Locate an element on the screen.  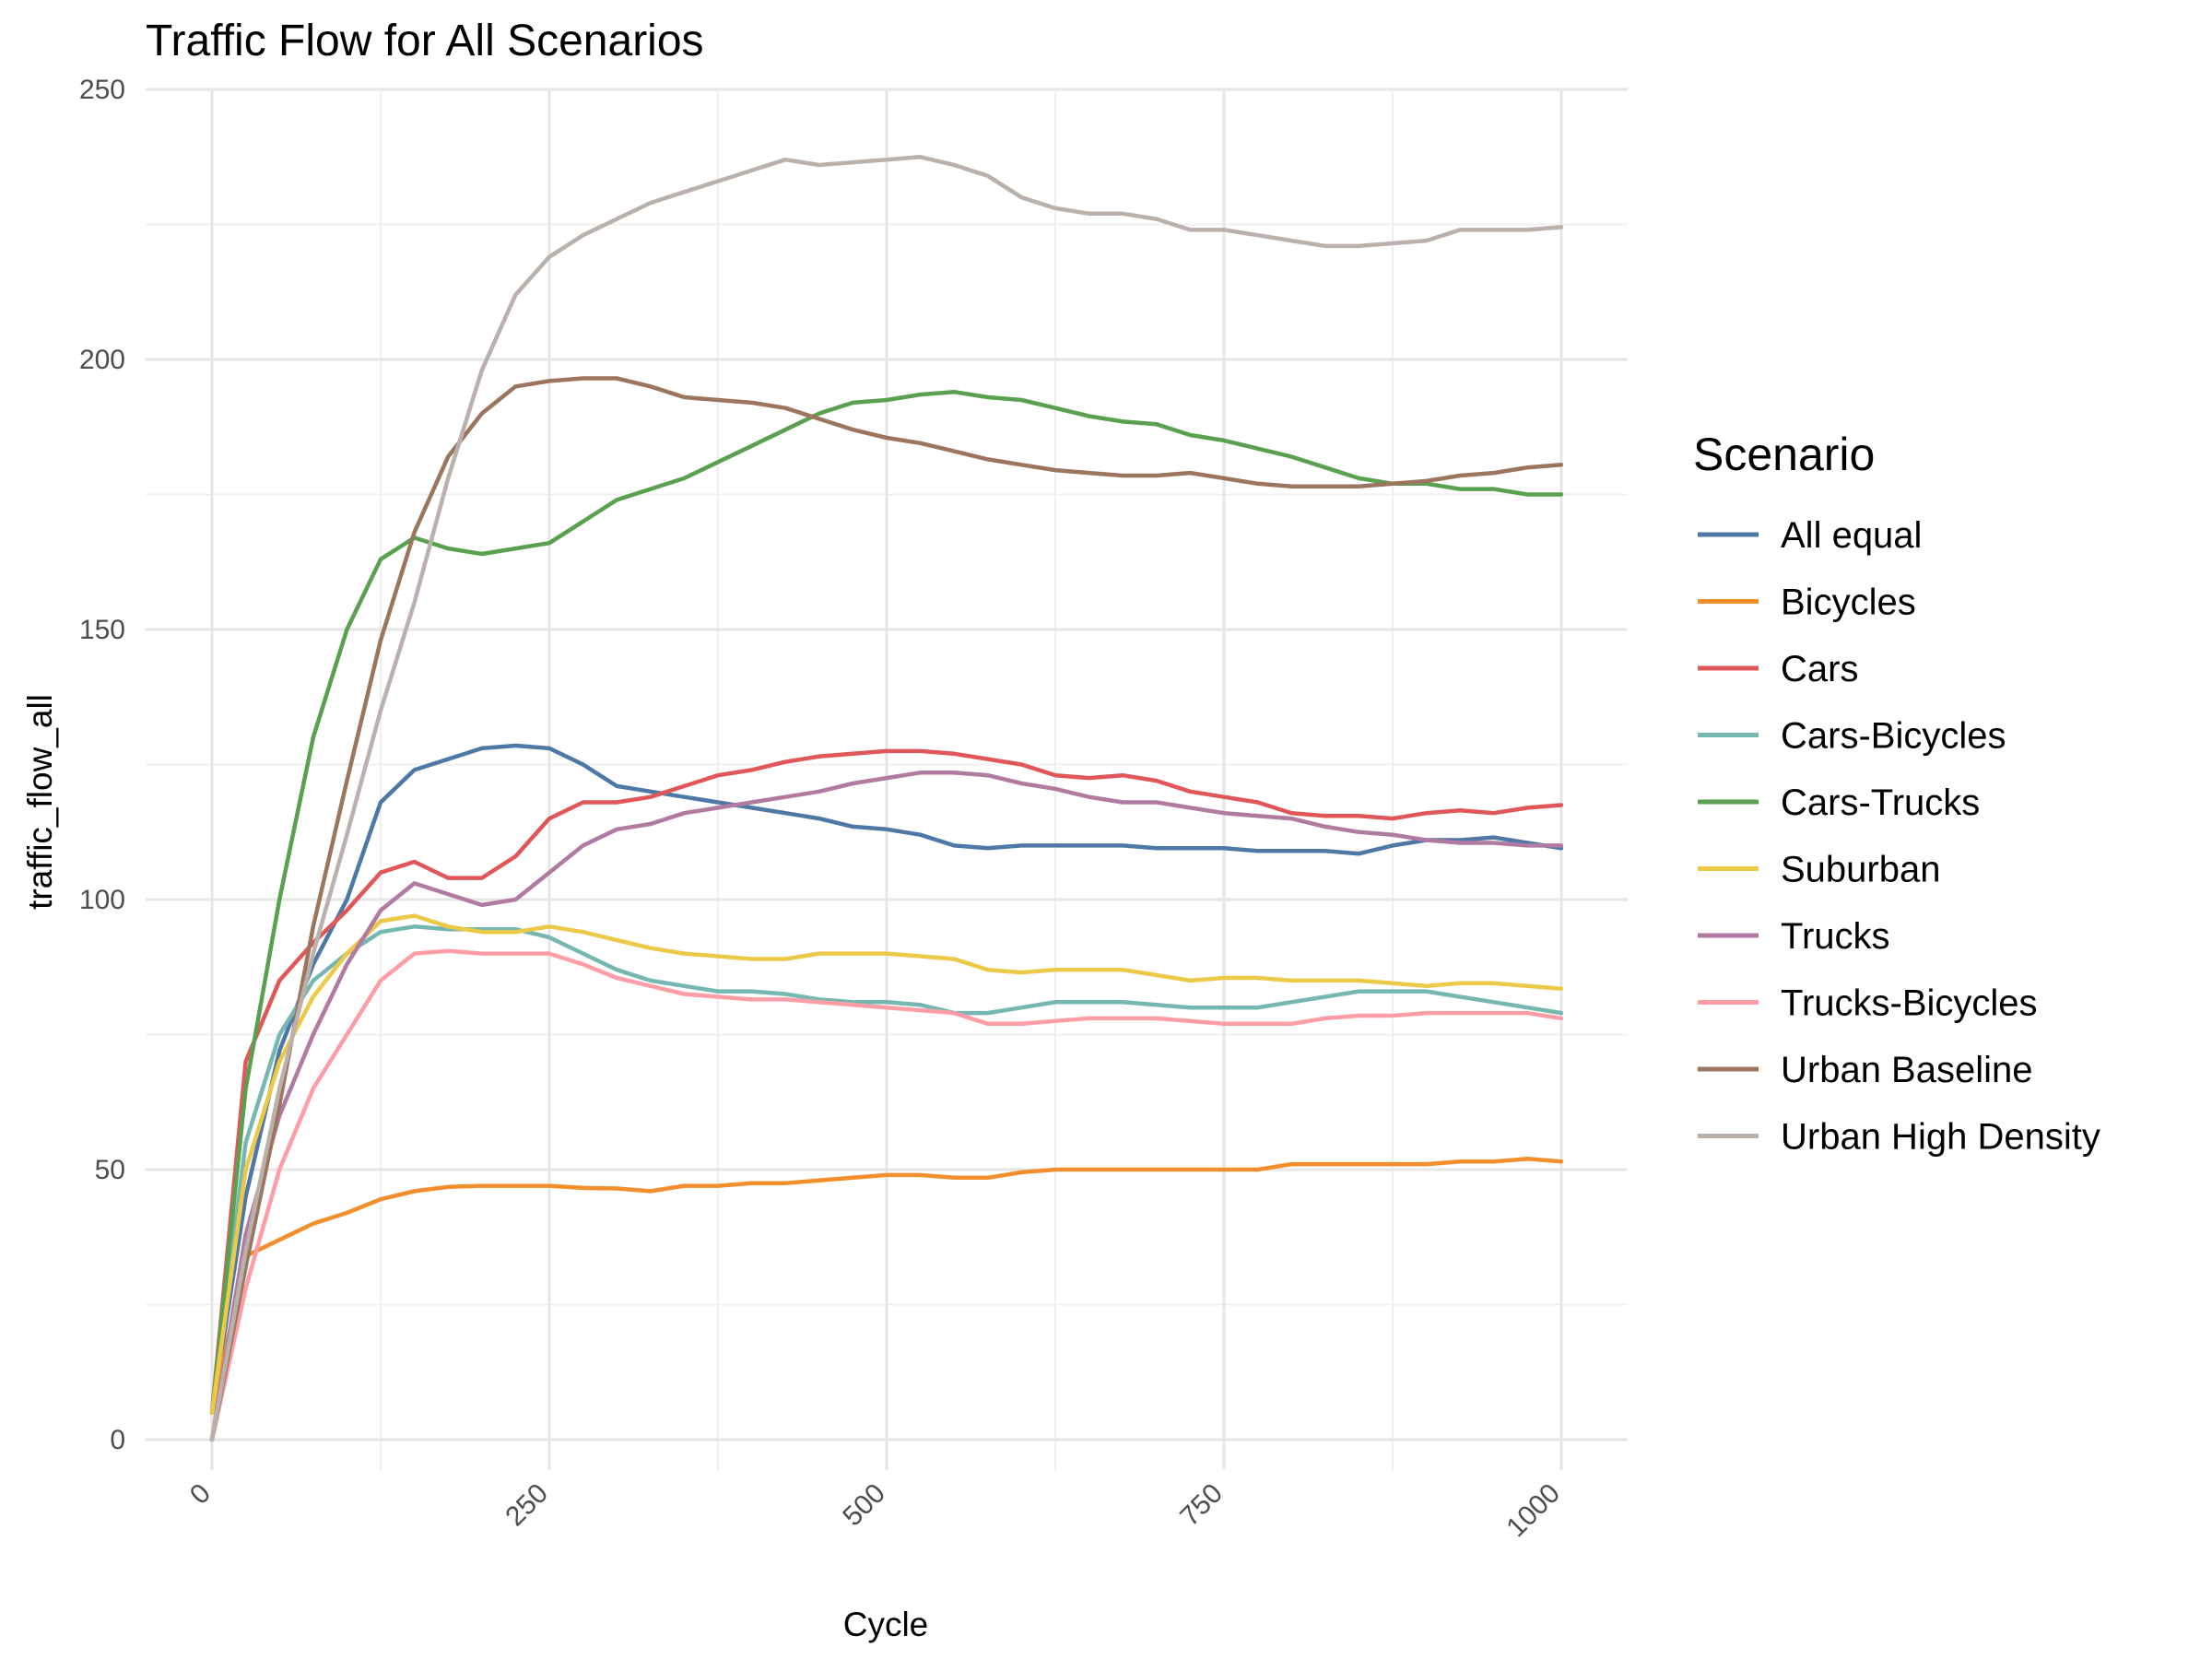
x-tick-label: 1000 is located at coordinates (1533, 1511).